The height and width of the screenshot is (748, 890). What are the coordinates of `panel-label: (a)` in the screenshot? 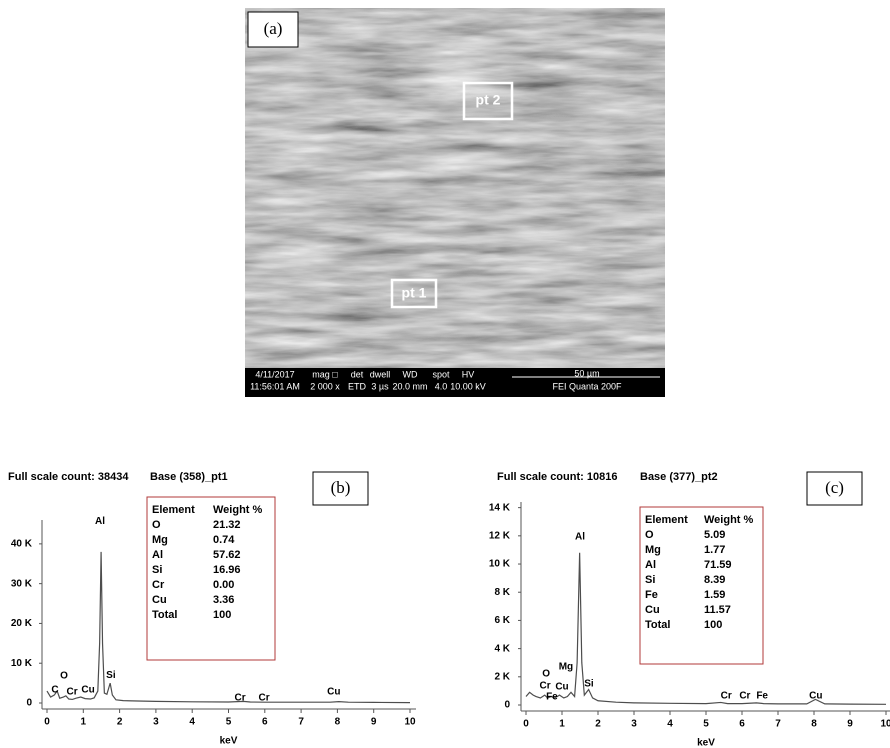 It's located at (273, 28).